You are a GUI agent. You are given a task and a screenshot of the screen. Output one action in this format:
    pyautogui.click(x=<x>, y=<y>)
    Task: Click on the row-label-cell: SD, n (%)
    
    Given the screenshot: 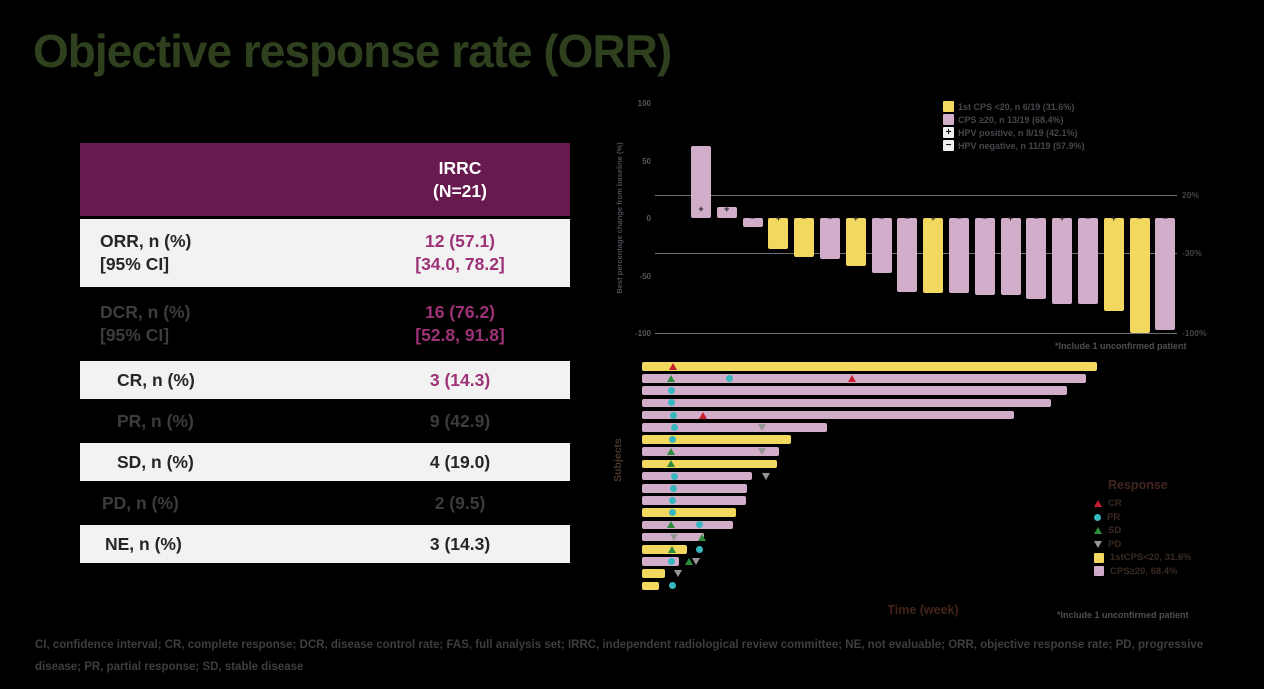 What is the action you would take?
    pyautogui.click(x=215, y=462)
    